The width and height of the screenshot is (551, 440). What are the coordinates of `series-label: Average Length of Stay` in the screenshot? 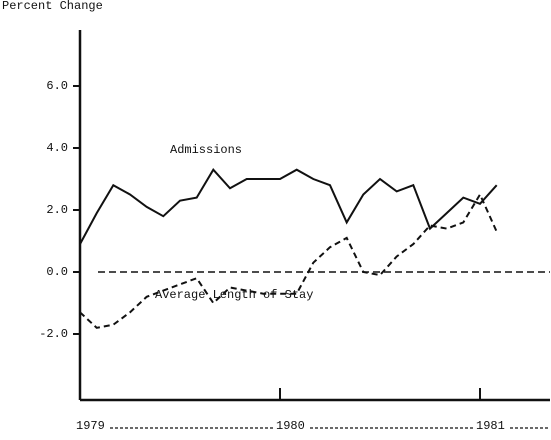 It's located at (234, 295).